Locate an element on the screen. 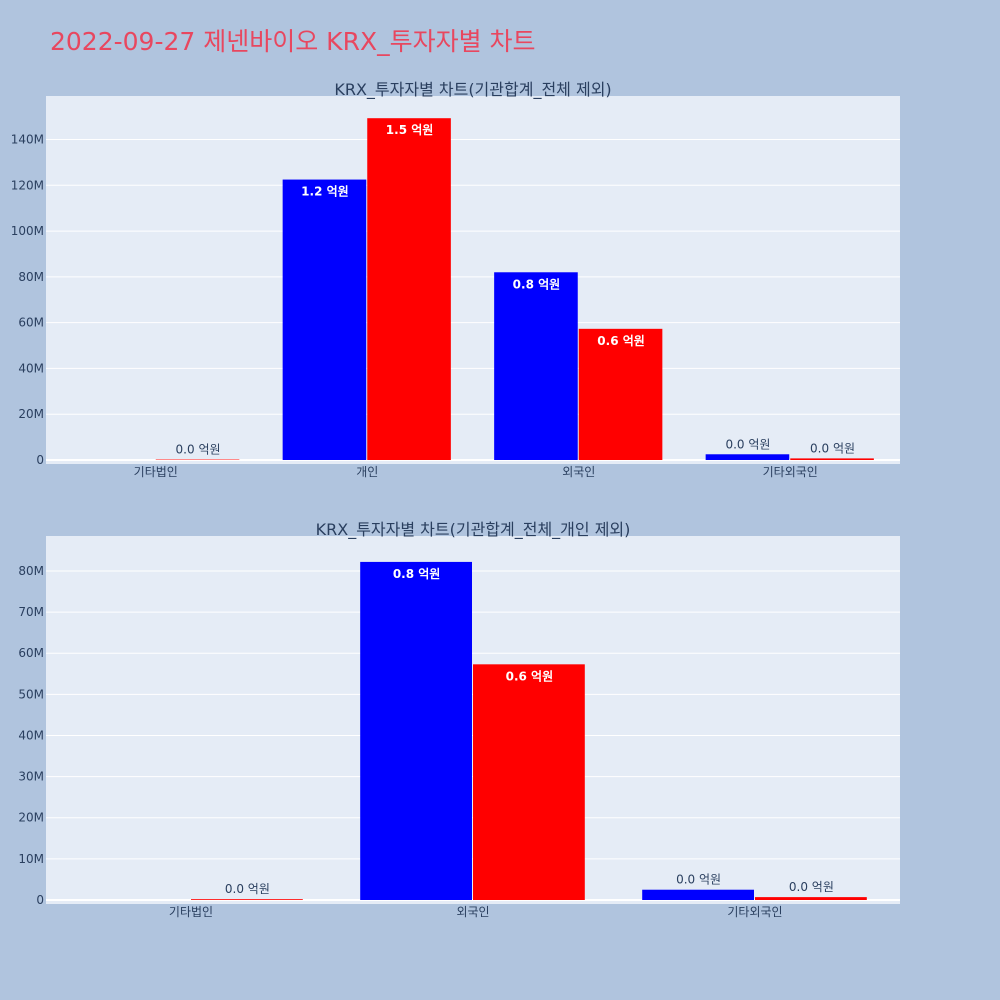  chart-top-y-tick-label: 40M is located at coordinates (31, 368).